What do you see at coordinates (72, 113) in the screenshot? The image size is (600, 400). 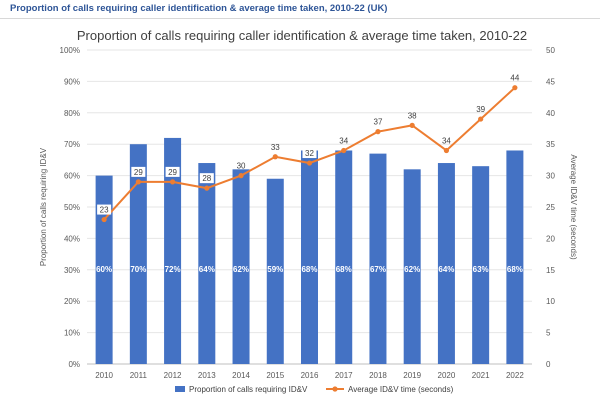 I see `y-left-tick-label: 80%` at bounding box center [72, 113].